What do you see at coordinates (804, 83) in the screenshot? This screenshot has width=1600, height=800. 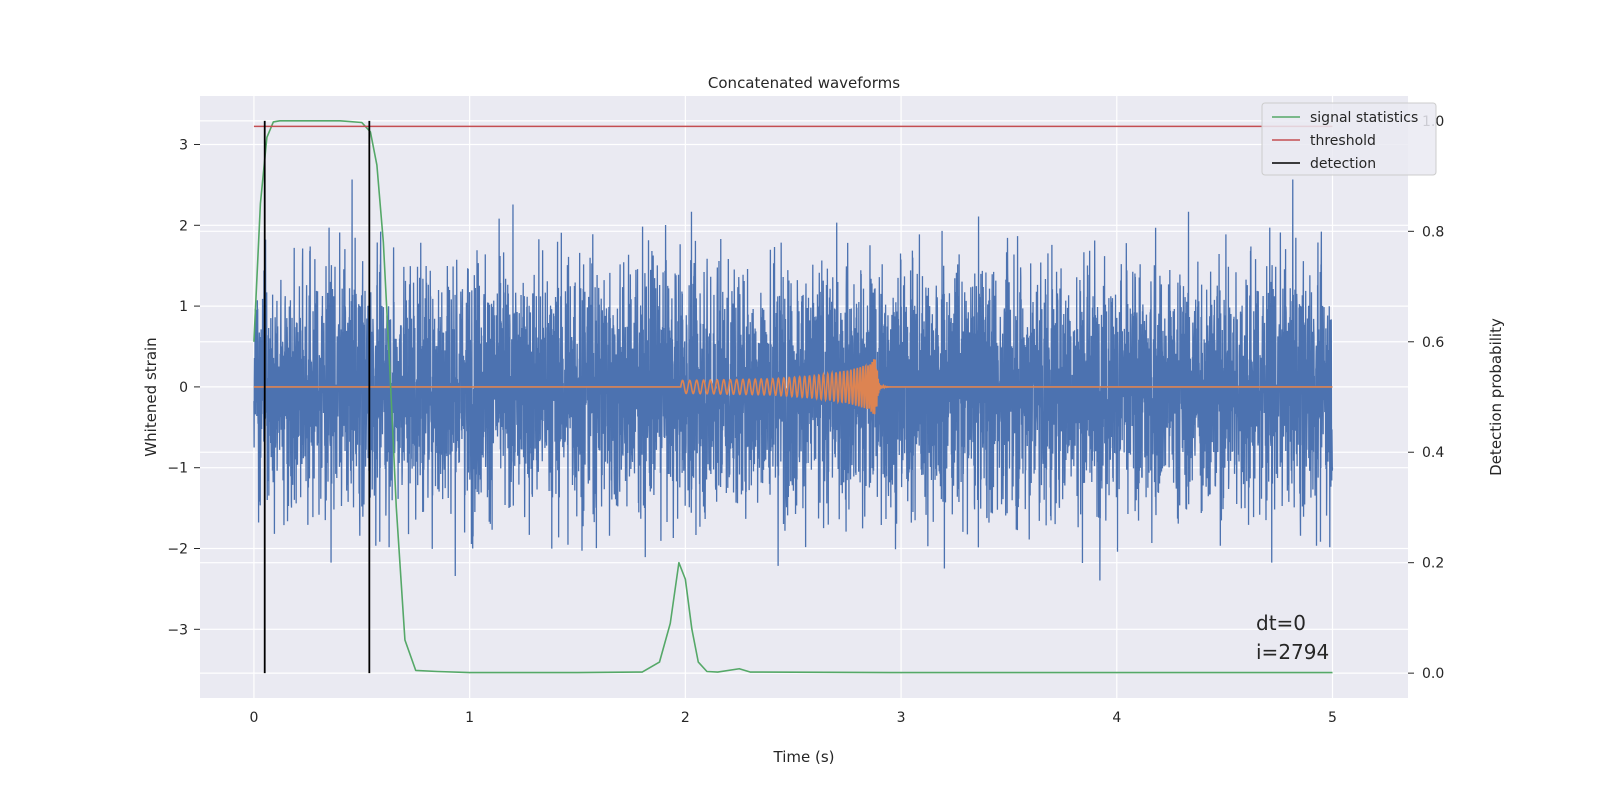 I see `chart-title: Concatenated waveforms` at bounding box center [804, 83].